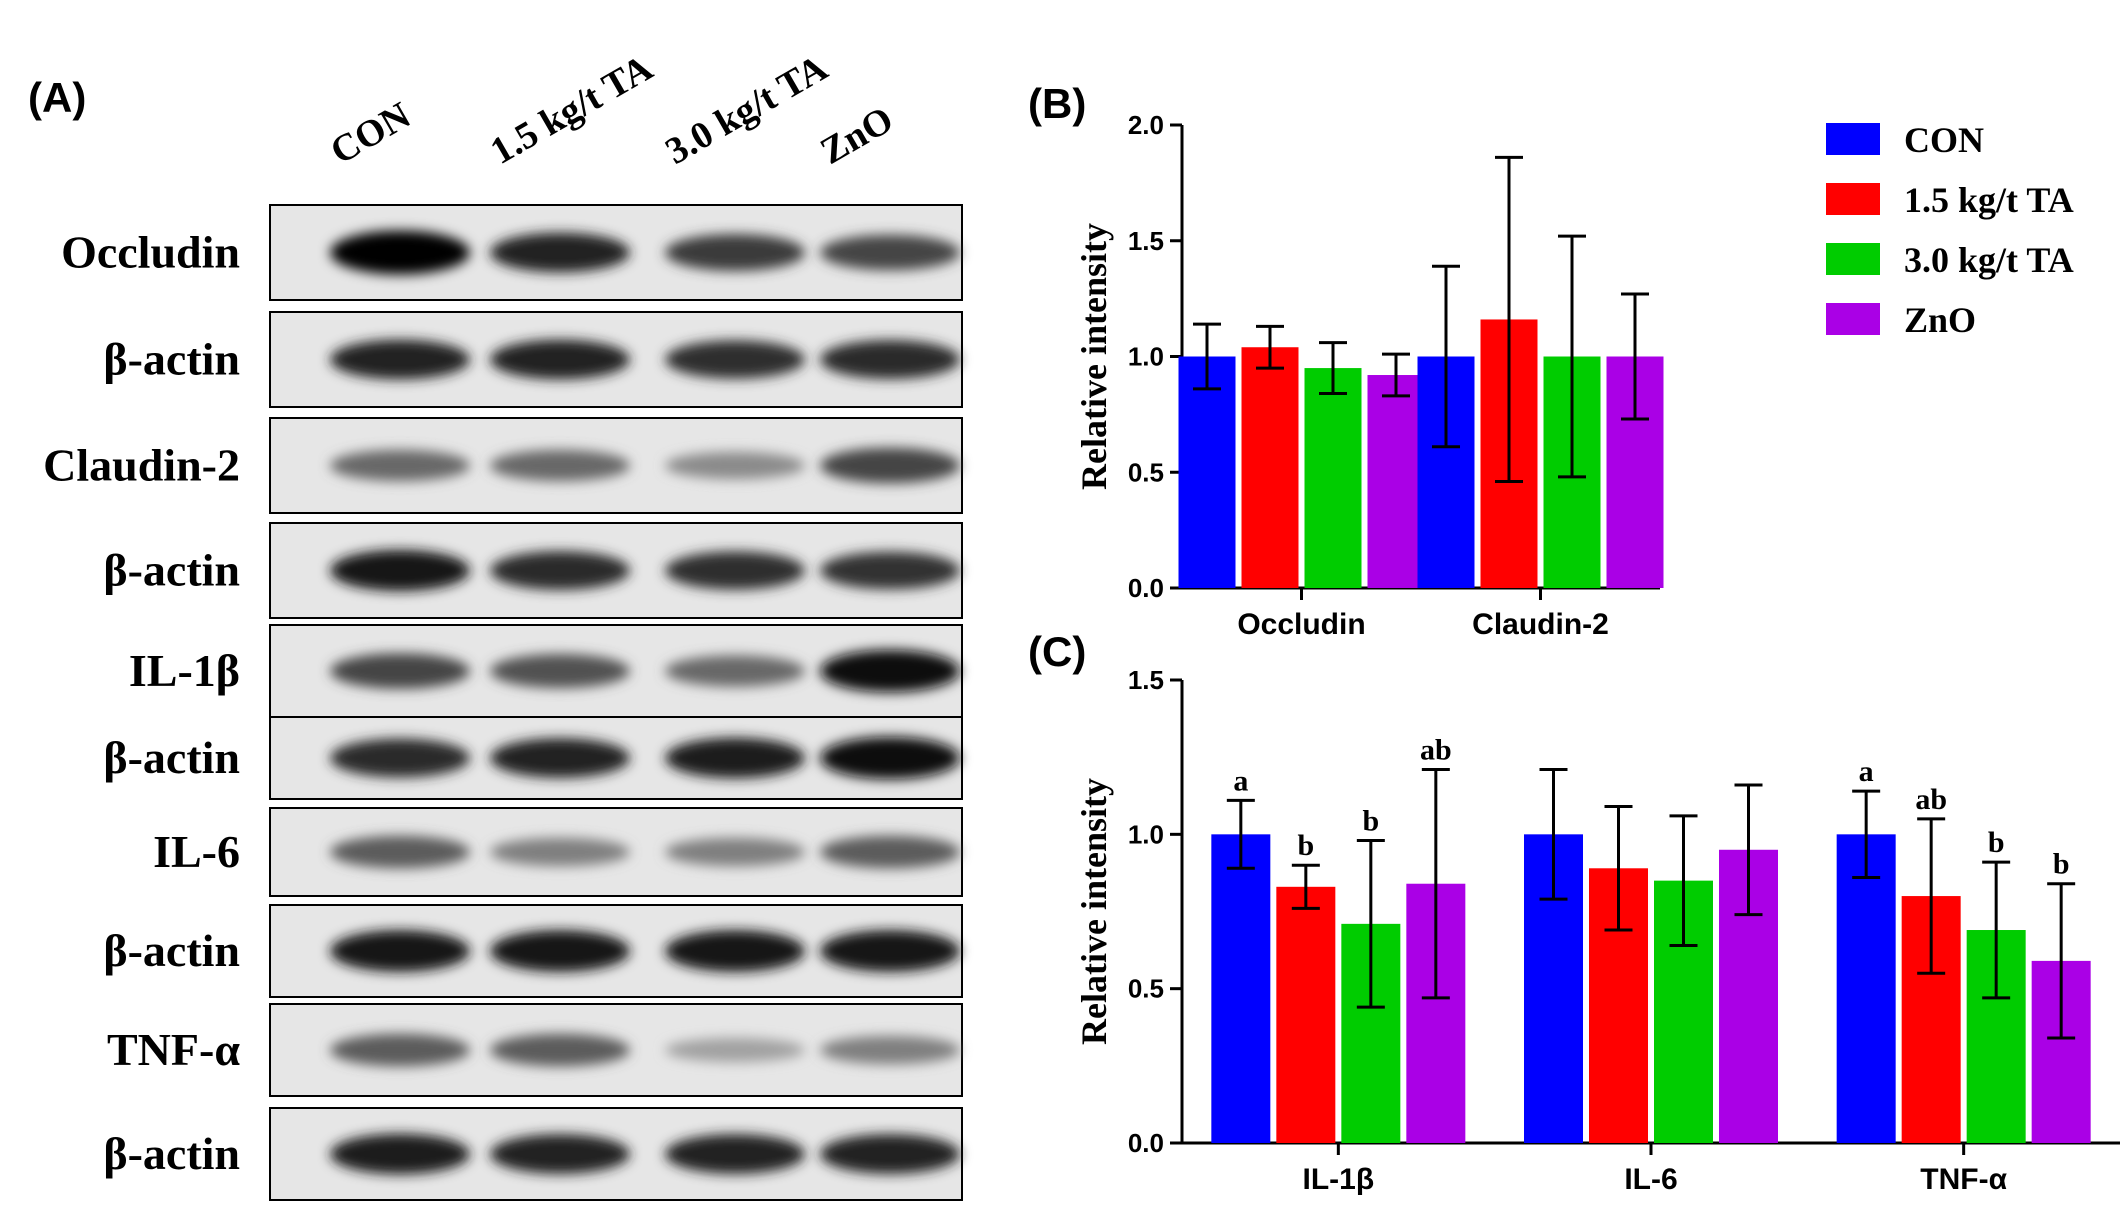 Image resolution: width=2128 pixels, height=1208 pixels. I want to click on x-tick-label: Occludin, so click(1301, 624).